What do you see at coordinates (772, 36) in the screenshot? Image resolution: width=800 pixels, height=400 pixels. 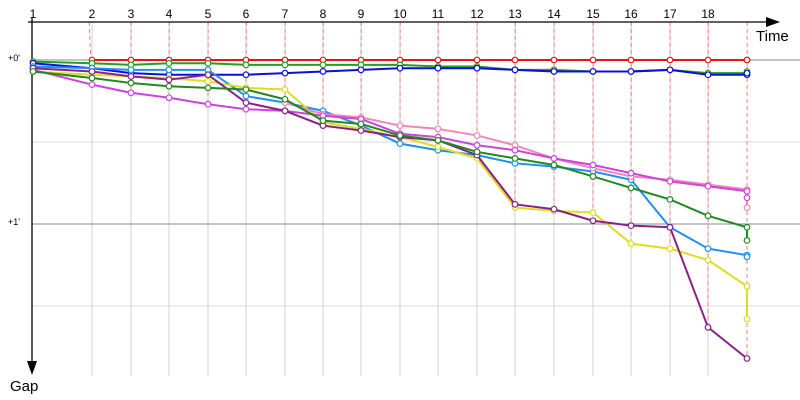 I see `x-axis-title: Time` at bounding box center [772, 36].